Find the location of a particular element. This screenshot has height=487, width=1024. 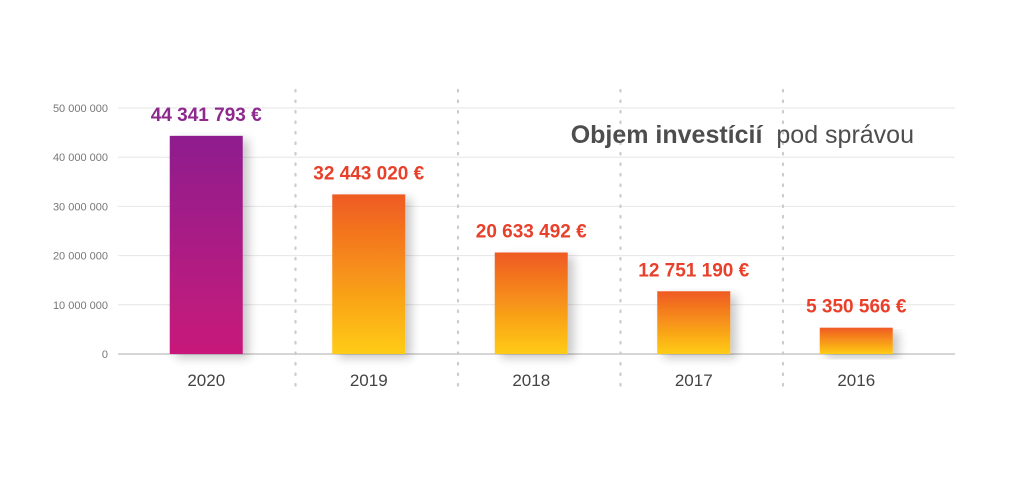

chart-title-bold: Objem investícií is located at coordinates (667, 135).